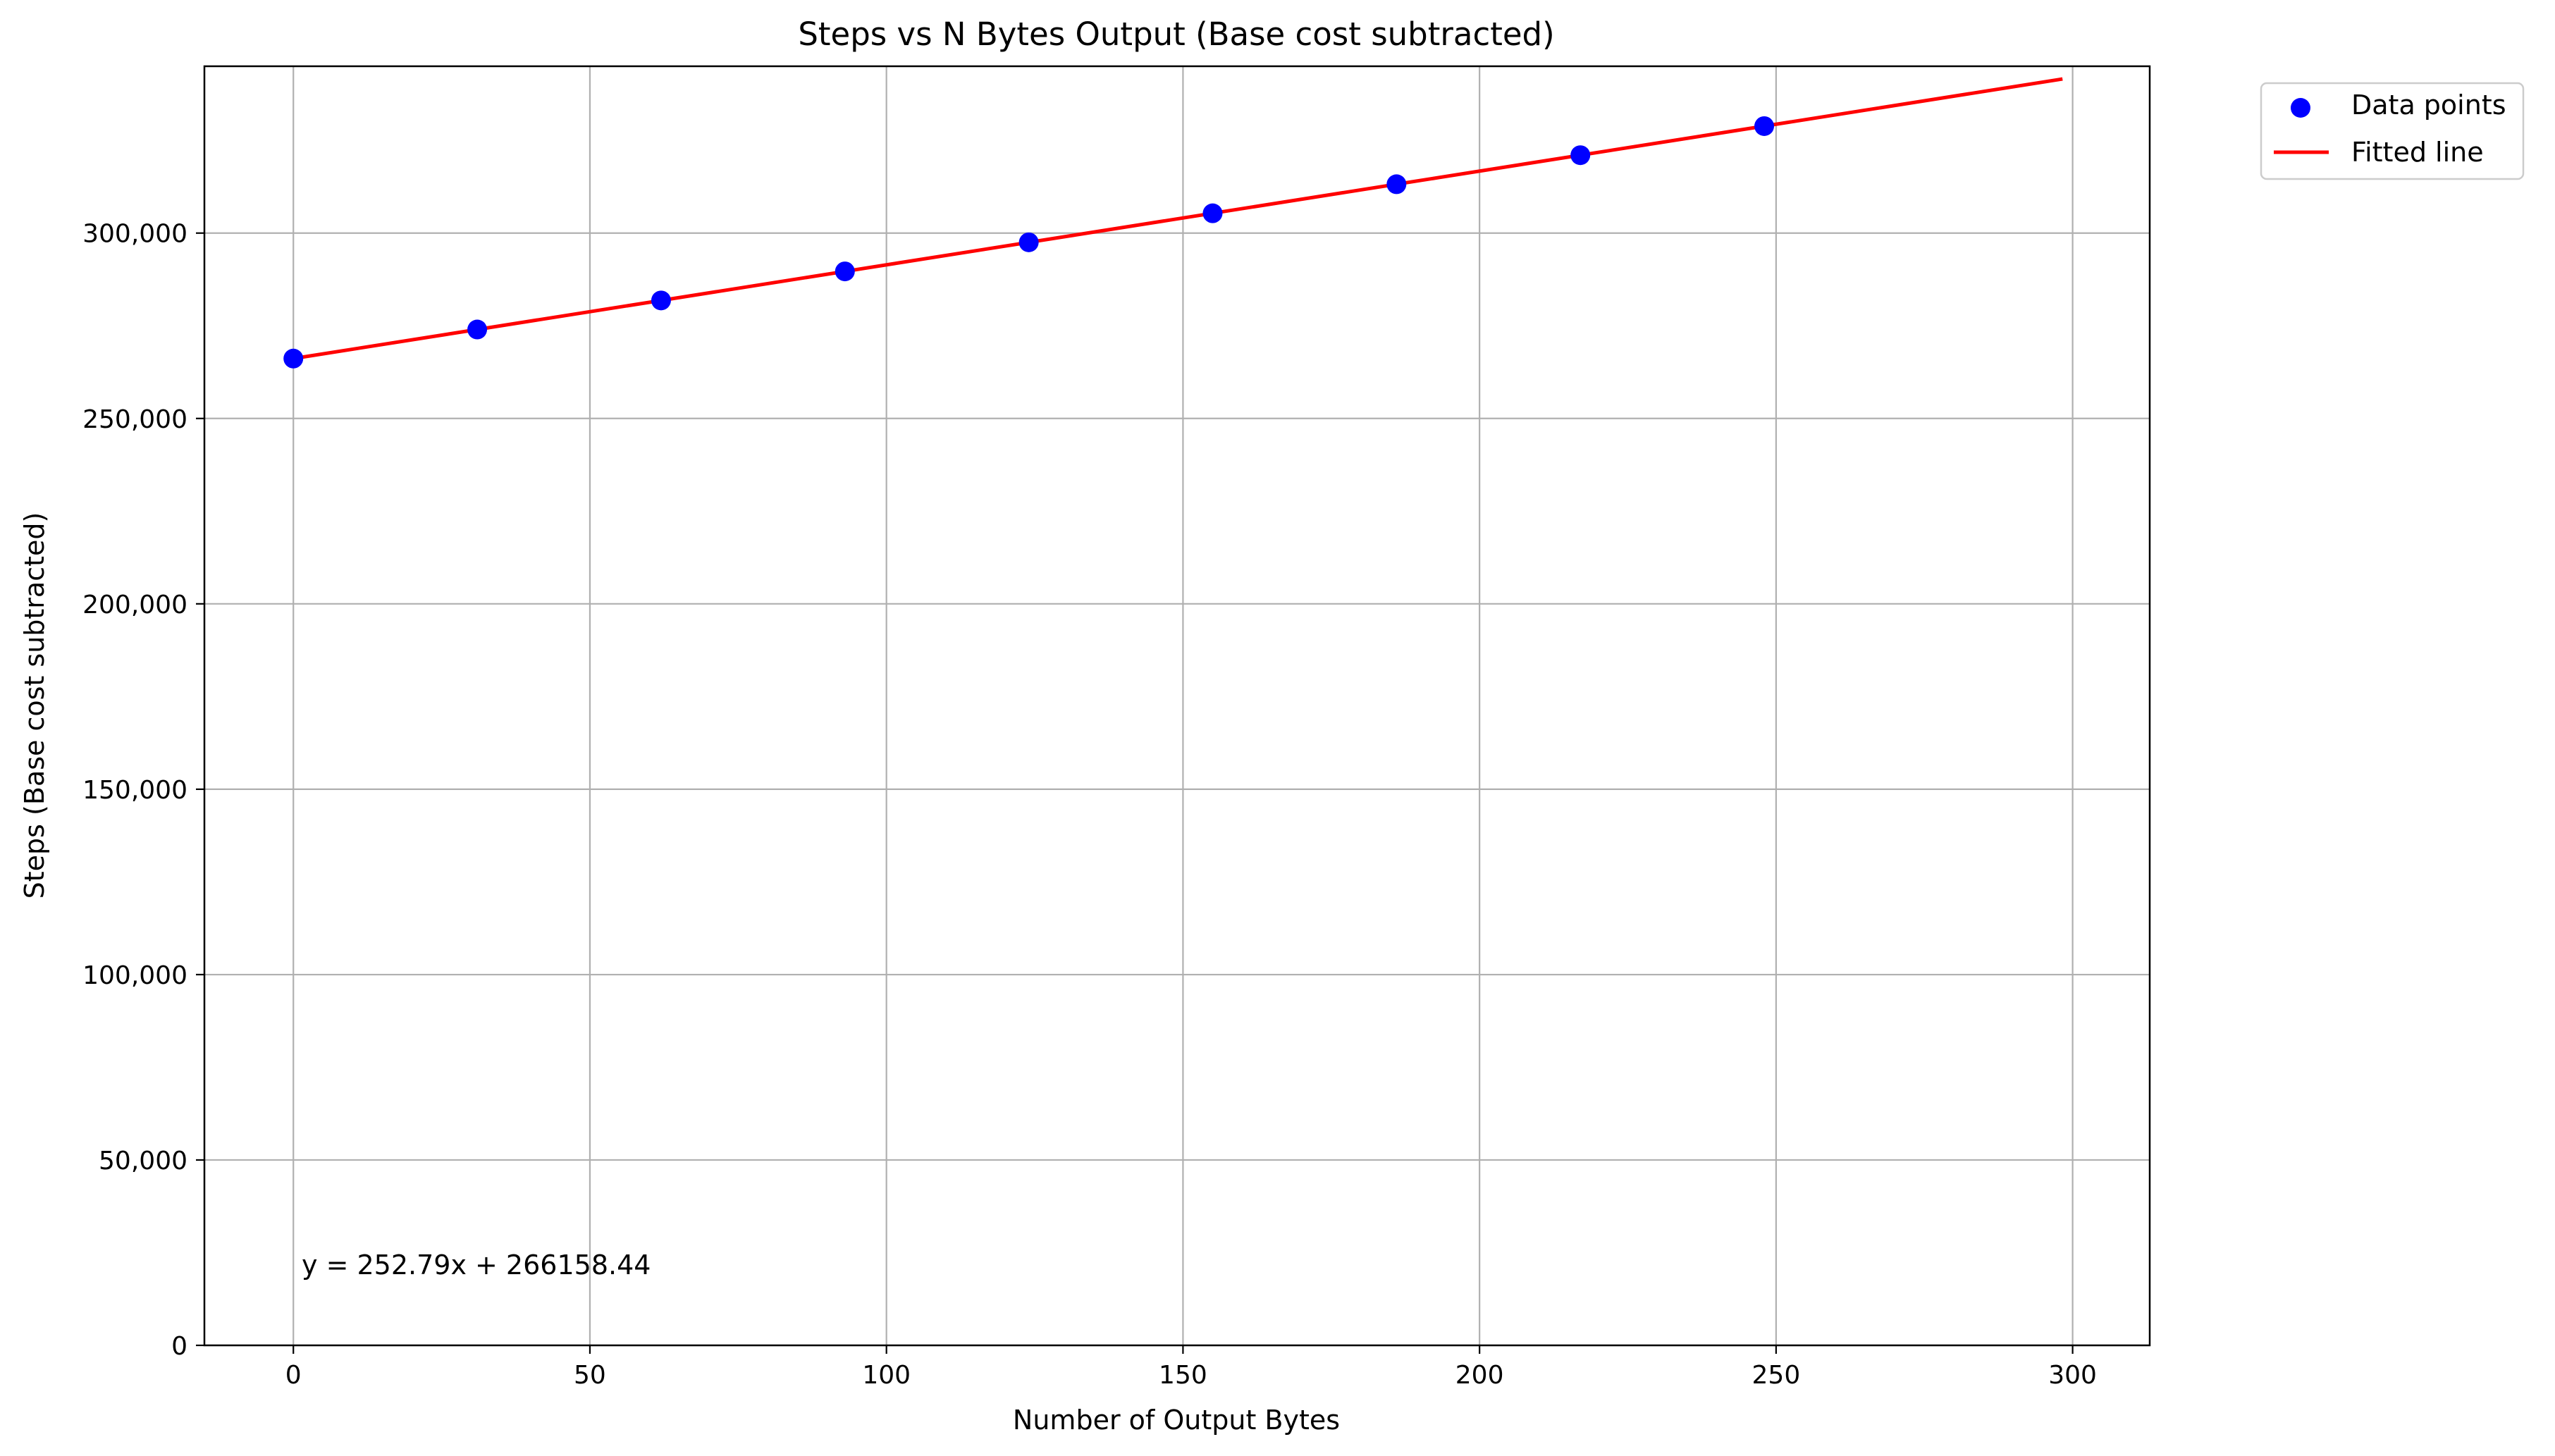 This screenshot has height=1456, width=2555. Describe the element at coordinates (1183, 1375) in the screenshot. I see `x-tick-label: 150` at that location.